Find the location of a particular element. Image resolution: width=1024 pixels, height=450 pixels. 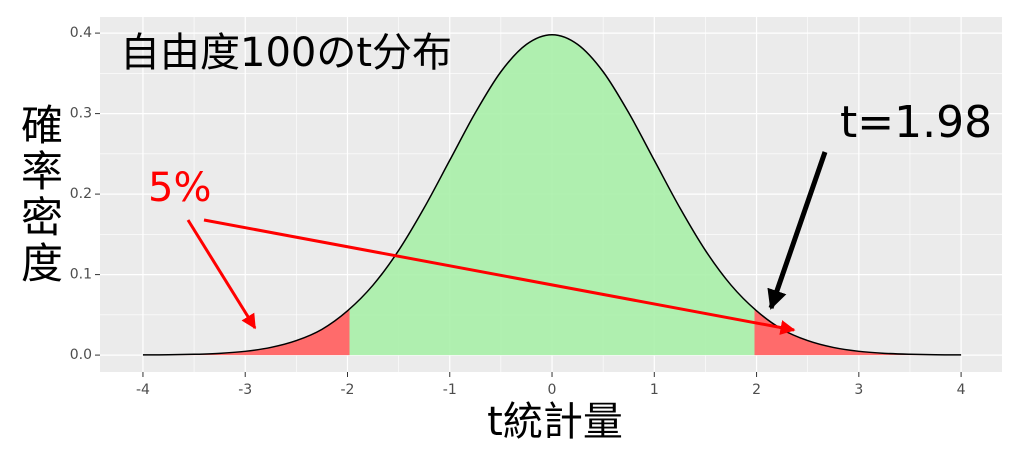

x-tick-label: 4 is located at coordinates (961, 390).